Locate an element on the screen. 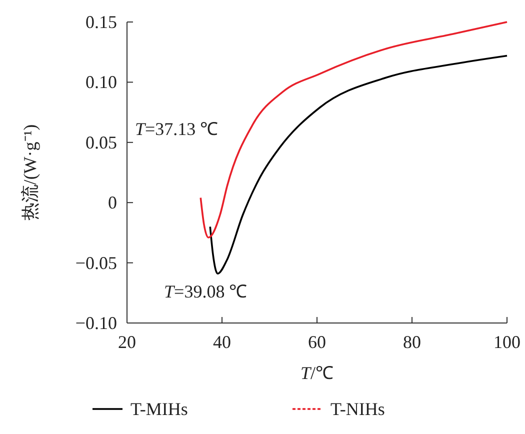  y-tick-label: 0.05 is located at coordinates (101, 142).